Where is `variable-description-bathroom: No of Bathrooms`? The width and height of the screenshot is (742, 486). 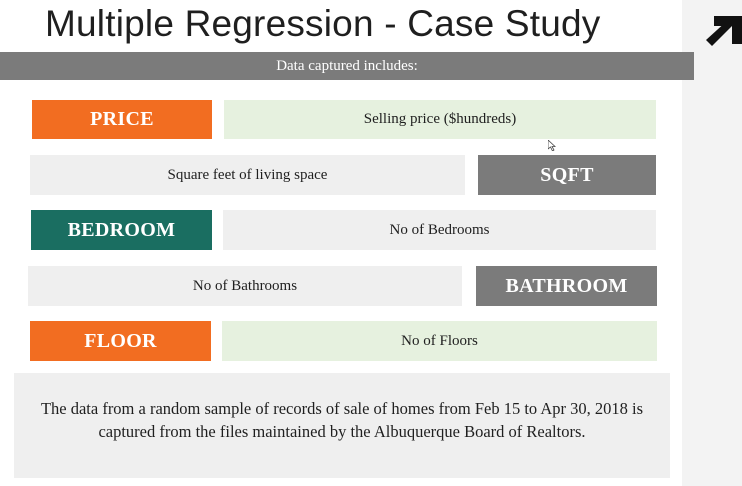
variable-description-bathroom: No of Bathrooms is located at coordinates (245, 286).